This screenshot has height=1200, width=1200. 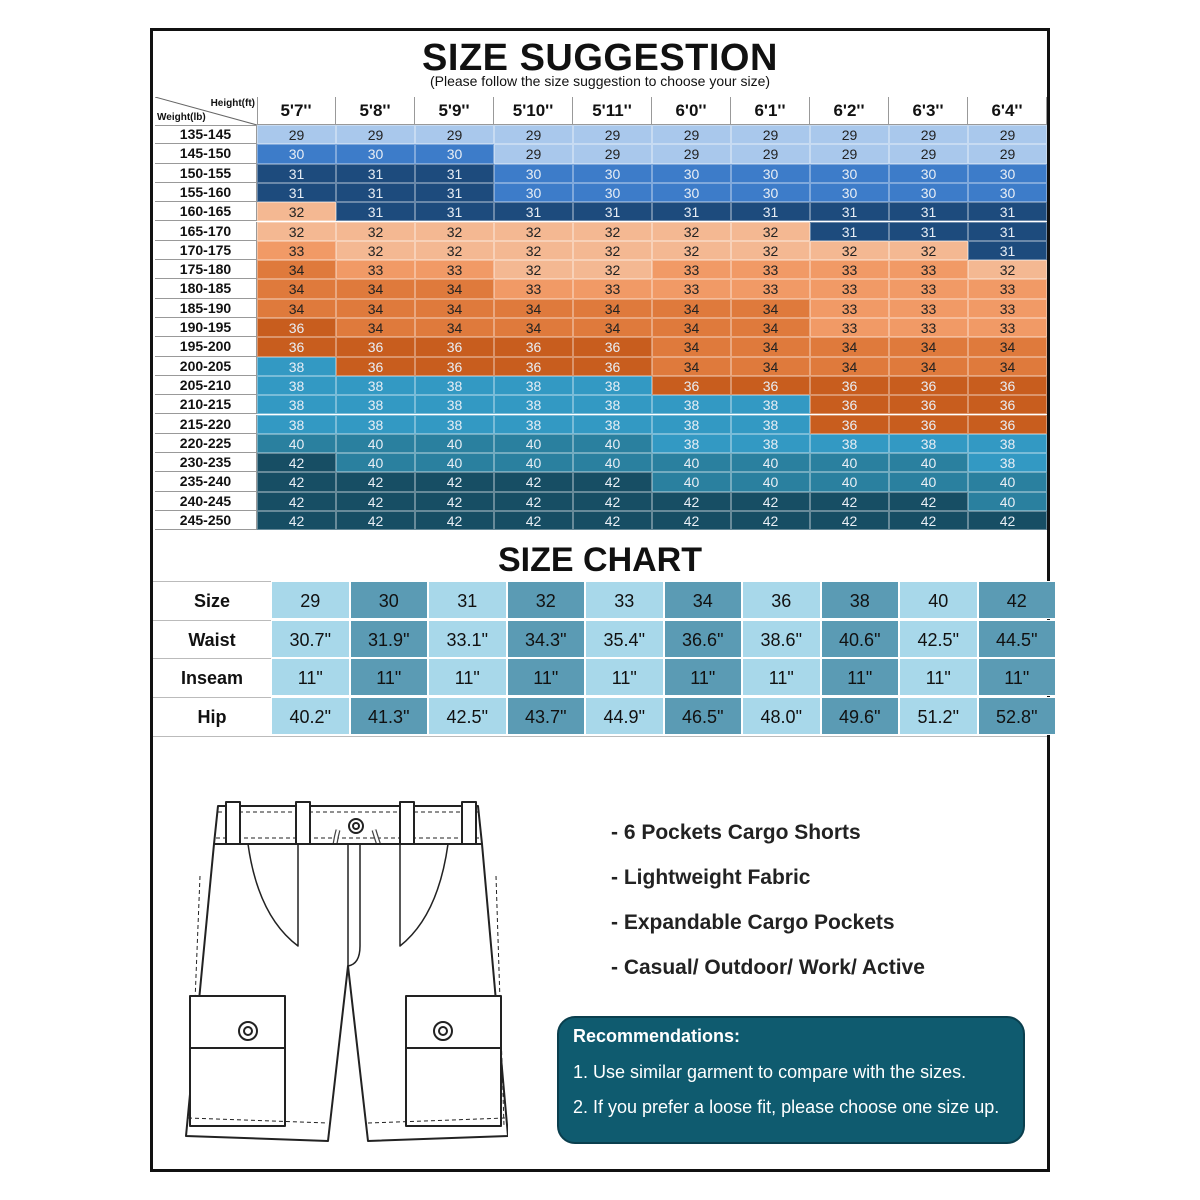 I want to click on weight-row-label: 175-180, so click(x=206, y=270).